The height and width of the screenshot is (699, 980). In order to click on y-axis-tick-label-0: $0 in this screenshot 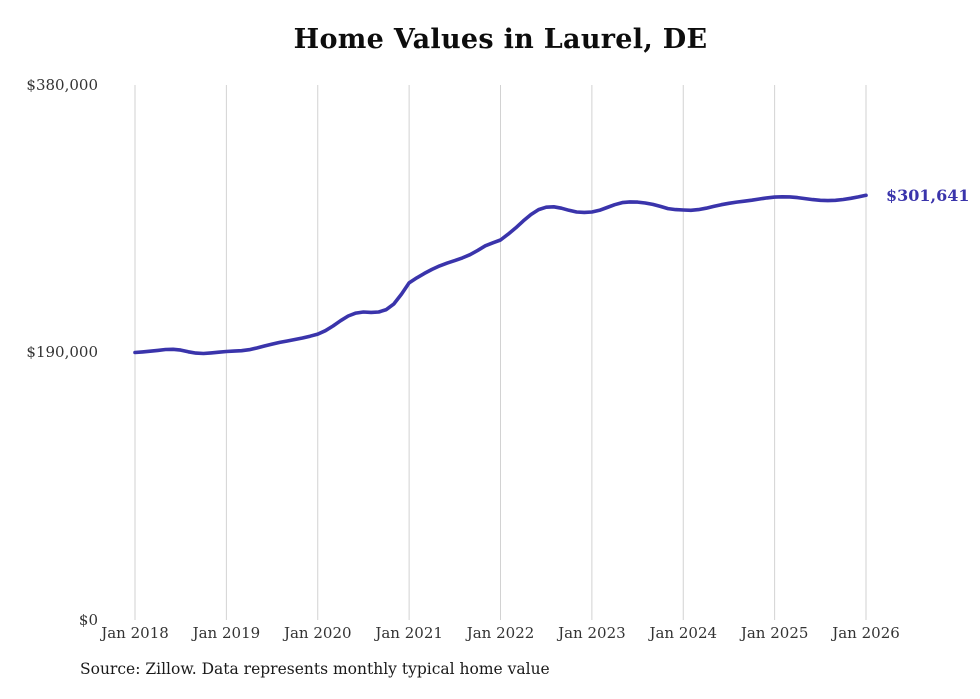, I will do `click(88, 620)`.